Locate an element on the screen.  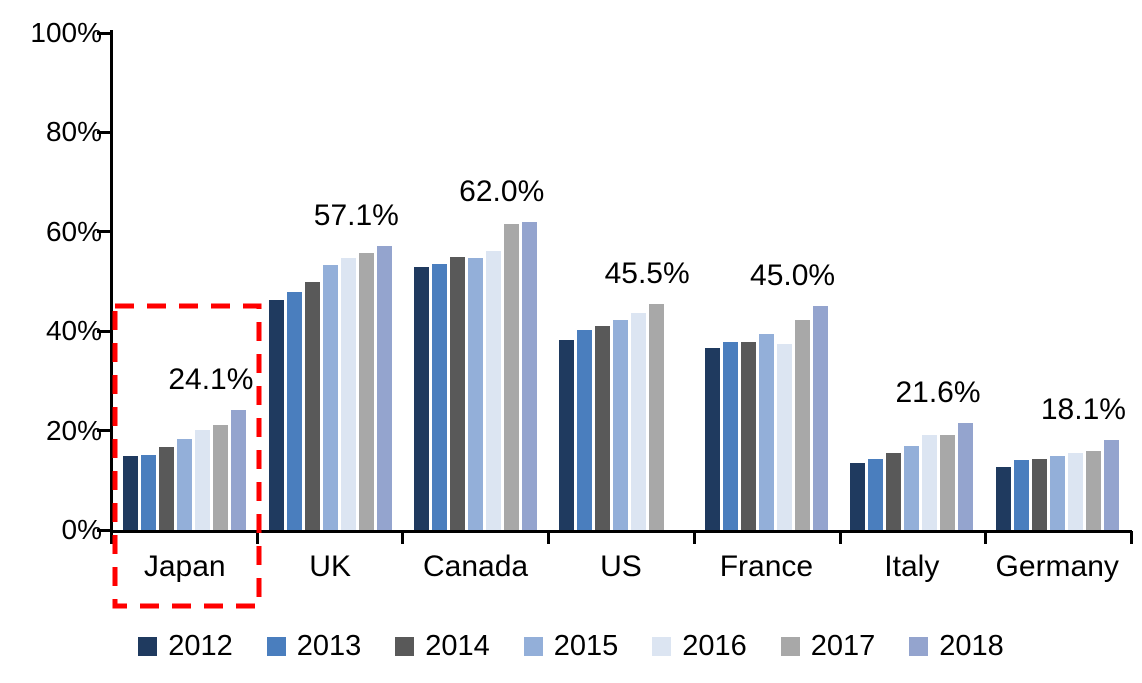
bar-uk-2014 is located at coordinates (312, 405).